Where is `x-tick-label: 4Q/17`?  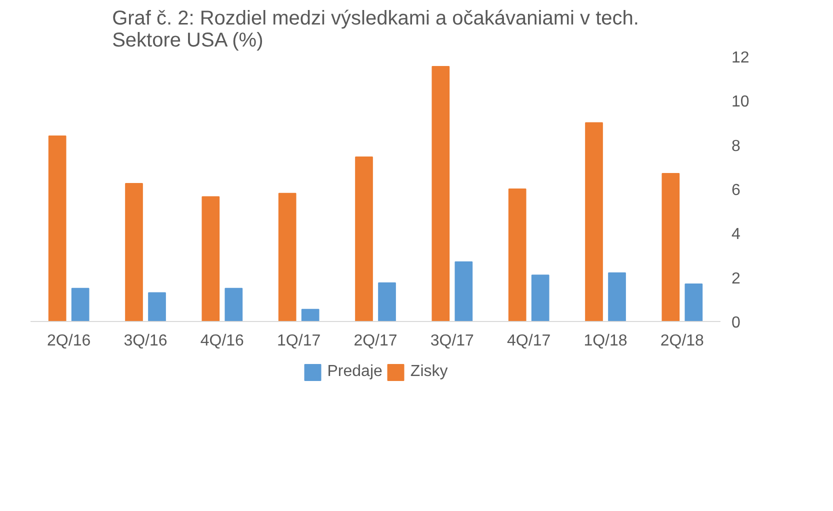 x-tick-label: 4Q/17 is located at coordinates (529, 341).